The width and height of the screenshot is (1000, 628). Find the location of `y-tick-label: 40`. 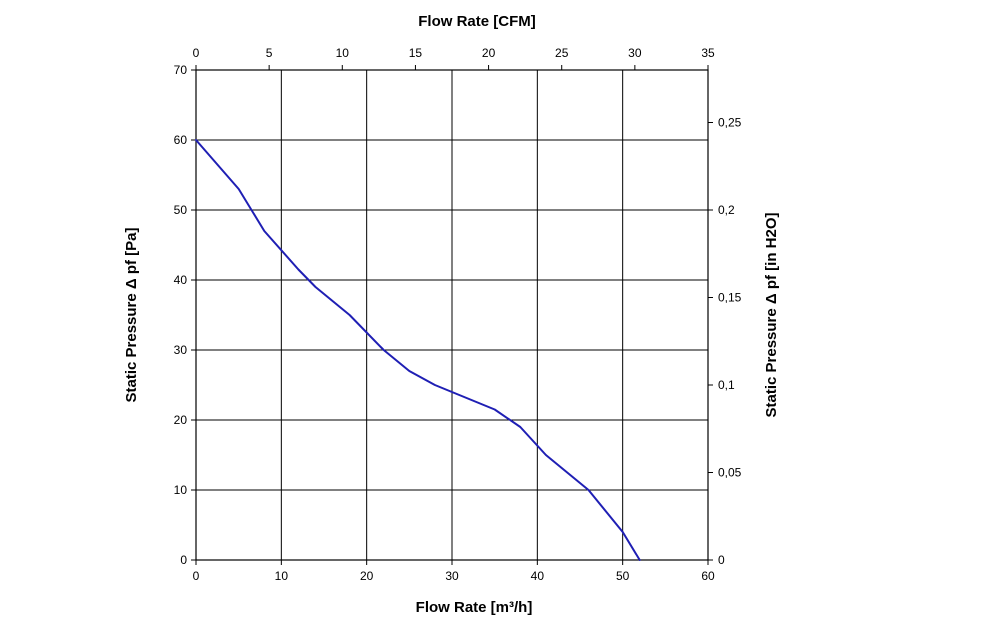

y-tick-label: 40 is located at coordinates (181, 280).